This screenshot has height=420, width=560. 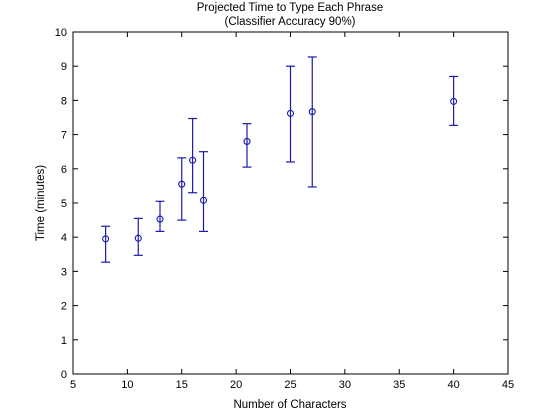 What do you see at coordinates (399, 385) in the screenshot?
I see `x-tick-label: 35` at bounding box center [399, 385].